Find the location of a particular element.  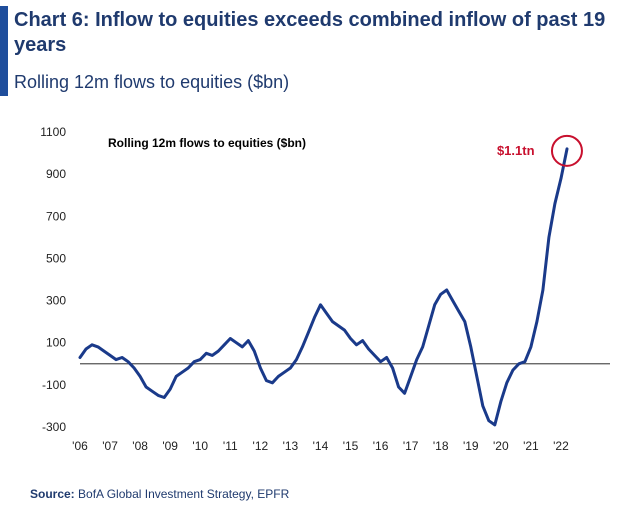

y-axis-labels: 1100 900 700 500 300 100 -100 -300 is located at coordinates (53, 279).